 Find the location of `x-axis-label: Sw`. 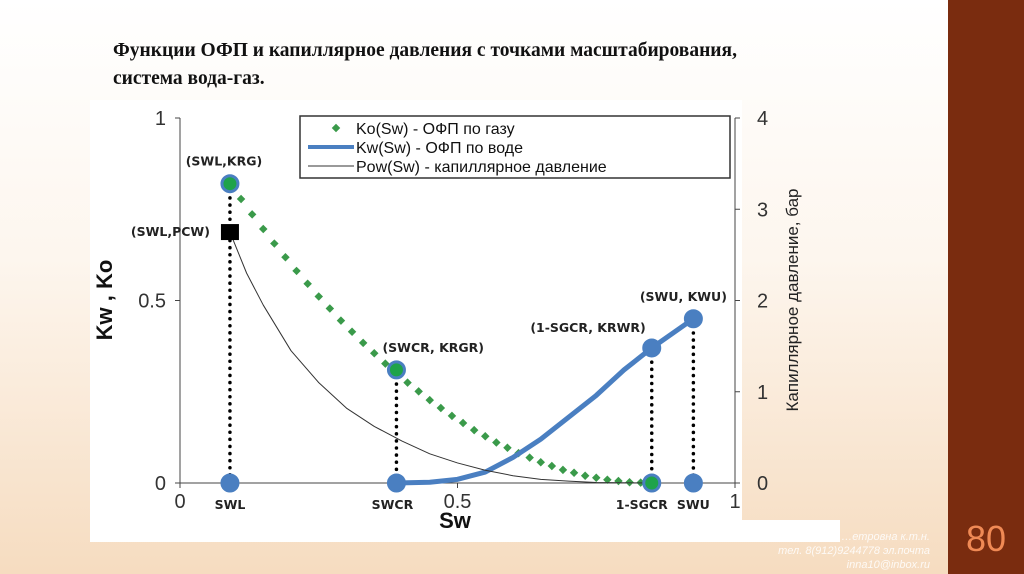

x-axis-label: Sw is located at coordinates (455, 520).